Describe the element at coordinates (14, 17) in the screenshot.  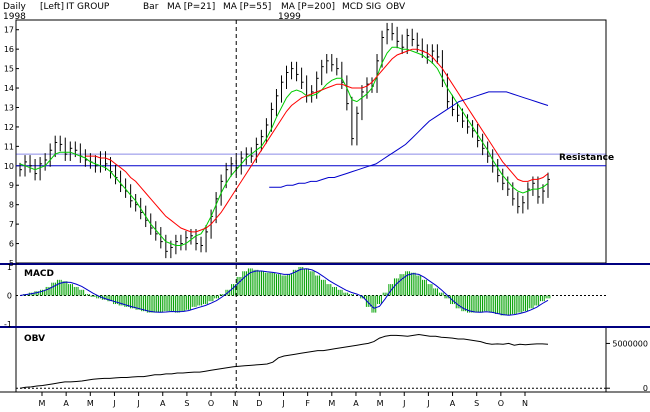
I see `year-start-label: 1998` at that location.